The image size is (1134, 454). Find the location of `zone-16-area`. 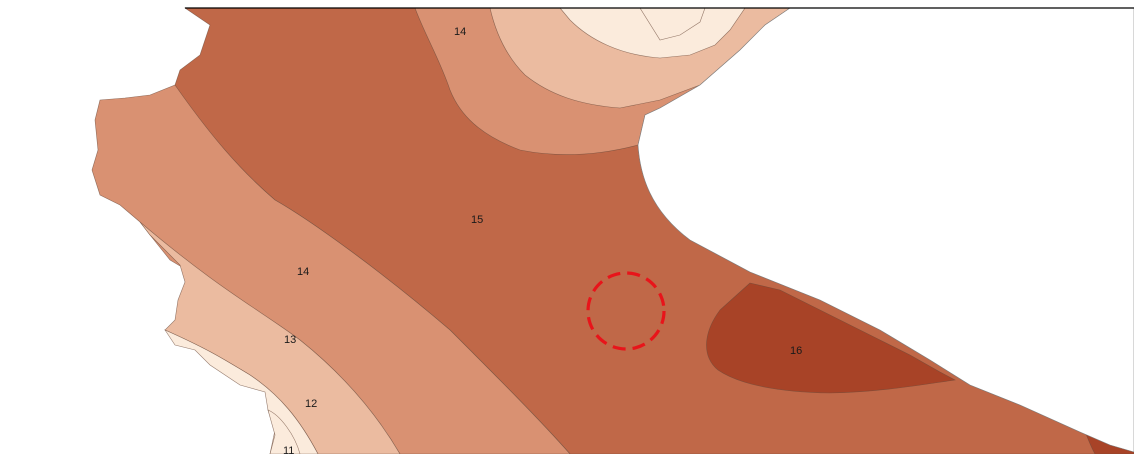

zone-16-area is located at coordinates (831, 338).